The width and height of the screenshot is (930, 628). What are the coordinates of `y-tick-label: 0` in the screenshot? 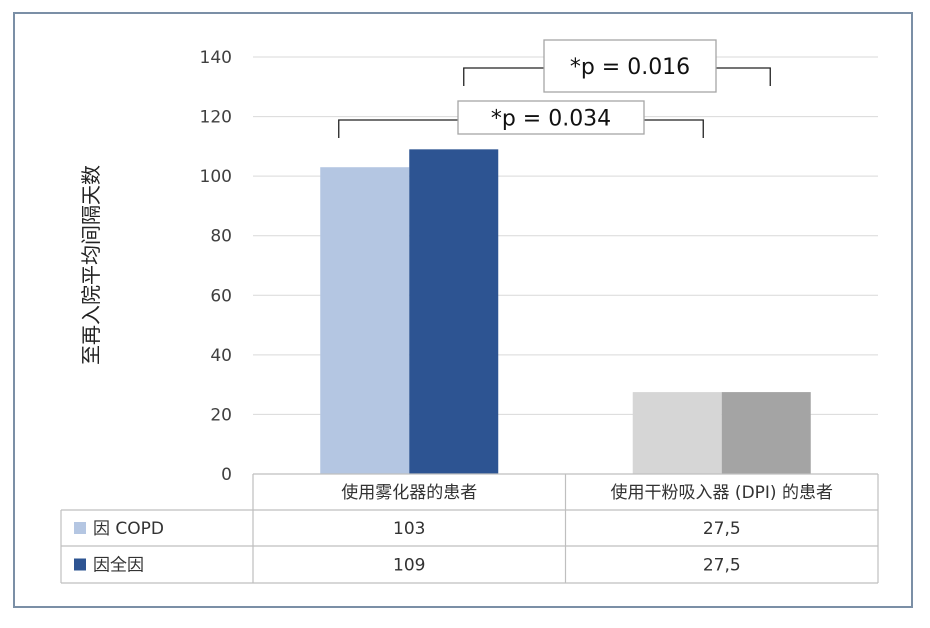 It's located at (226, 475).